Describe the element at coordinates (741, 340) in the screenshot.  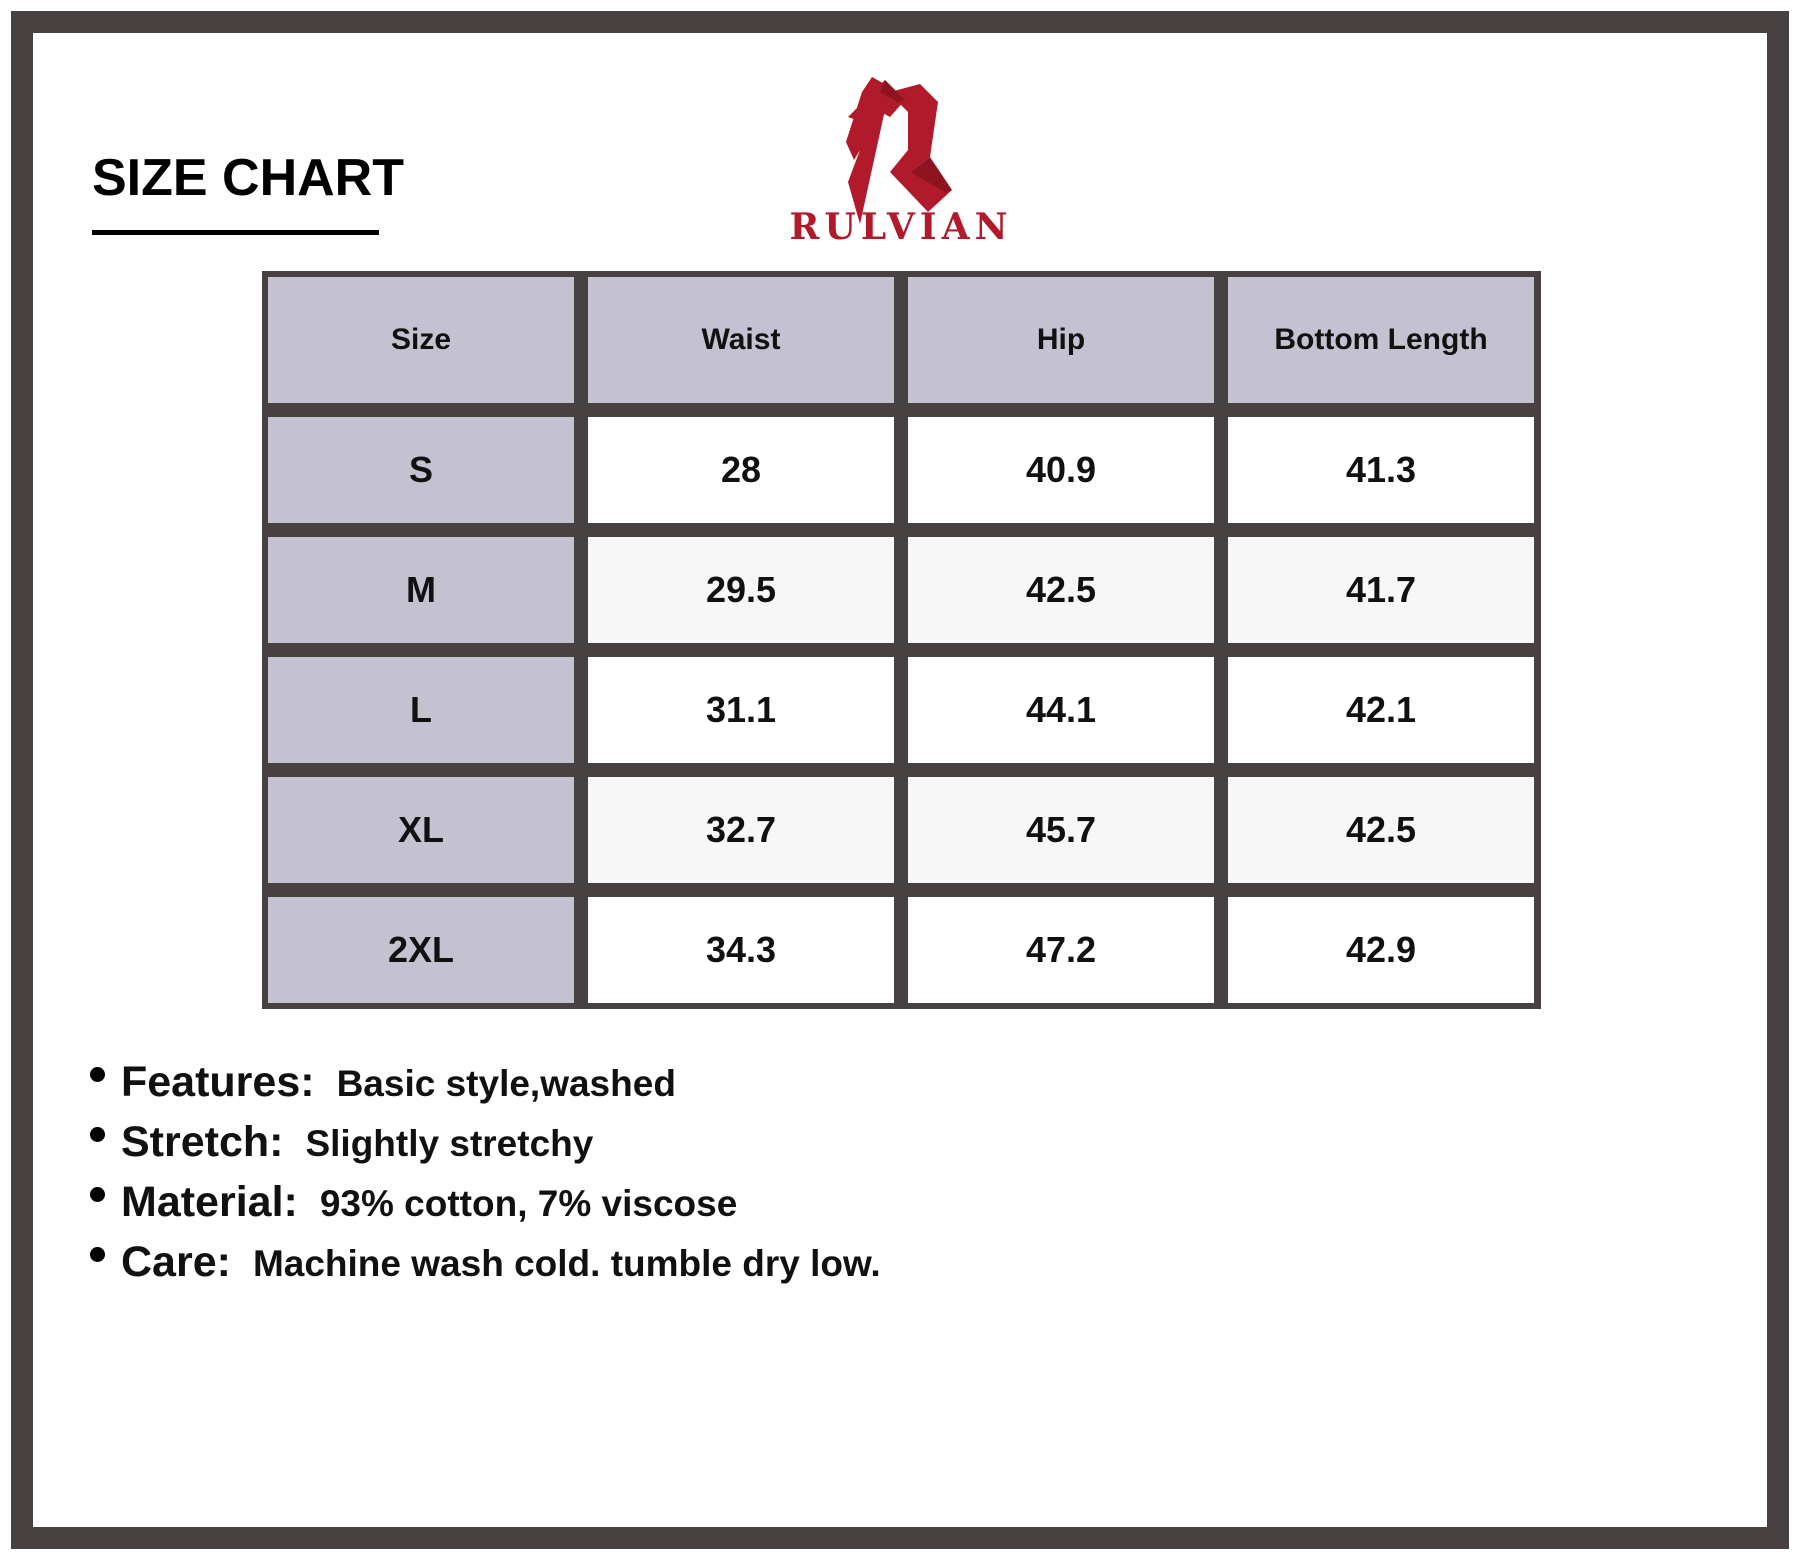
I see `column-header: Waist` at that location.